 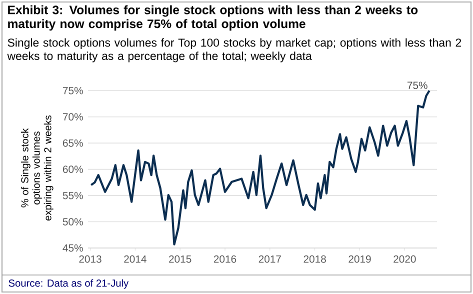 What do you see at coordinates (269, 259) in the screenshot?
I see `x-tick-label: 2017` at bounding box center [269, 259].